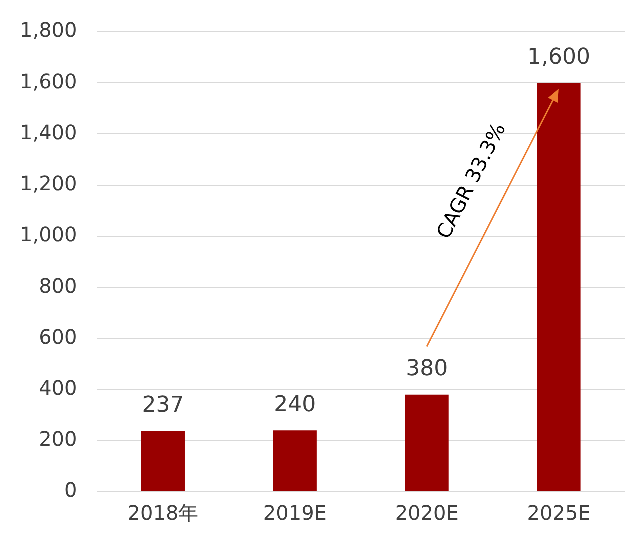  Describe the element at coordinates (427, 513) in the screenshot. I see `x-tick-label: 2020E` at that location.